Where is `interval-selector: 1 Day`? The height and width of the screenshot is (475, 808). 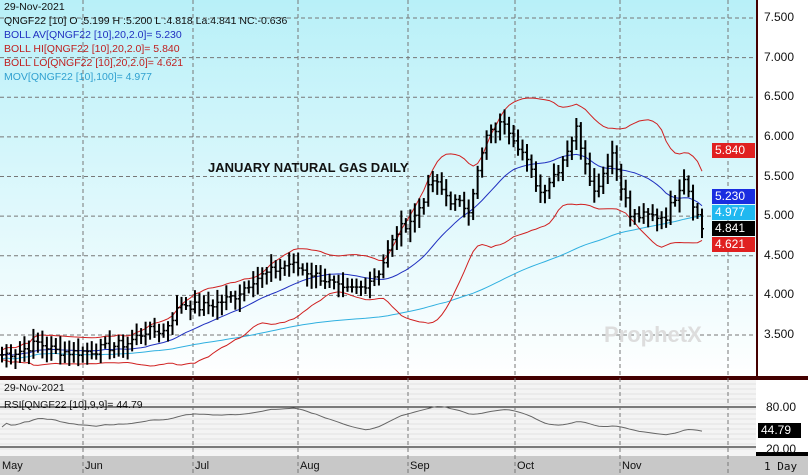
interval-selector: 1 Day is located at coordinates (781, 466).